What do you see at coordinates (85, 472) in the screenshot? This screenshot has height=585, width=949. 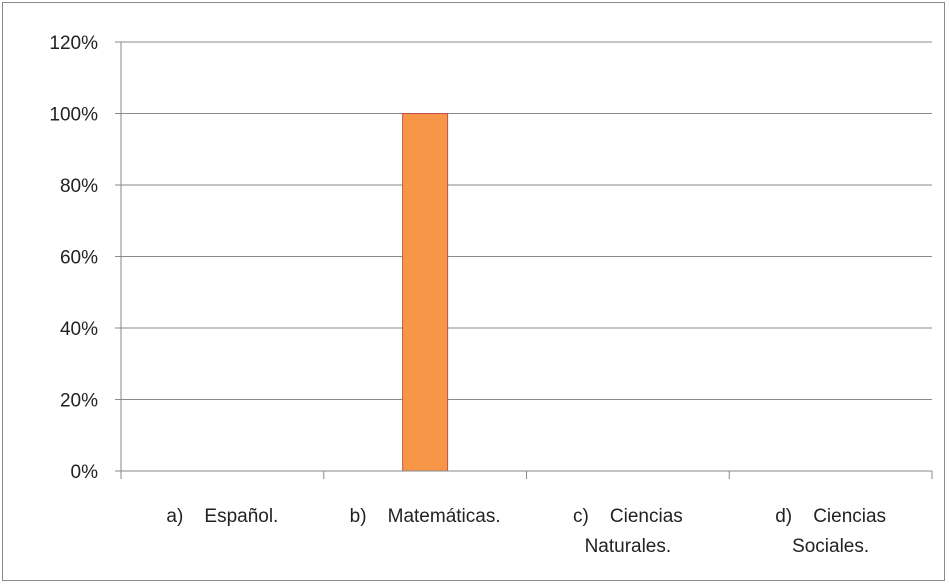 I see `y-tick-label: 0%` at bounding box center [85, 472].